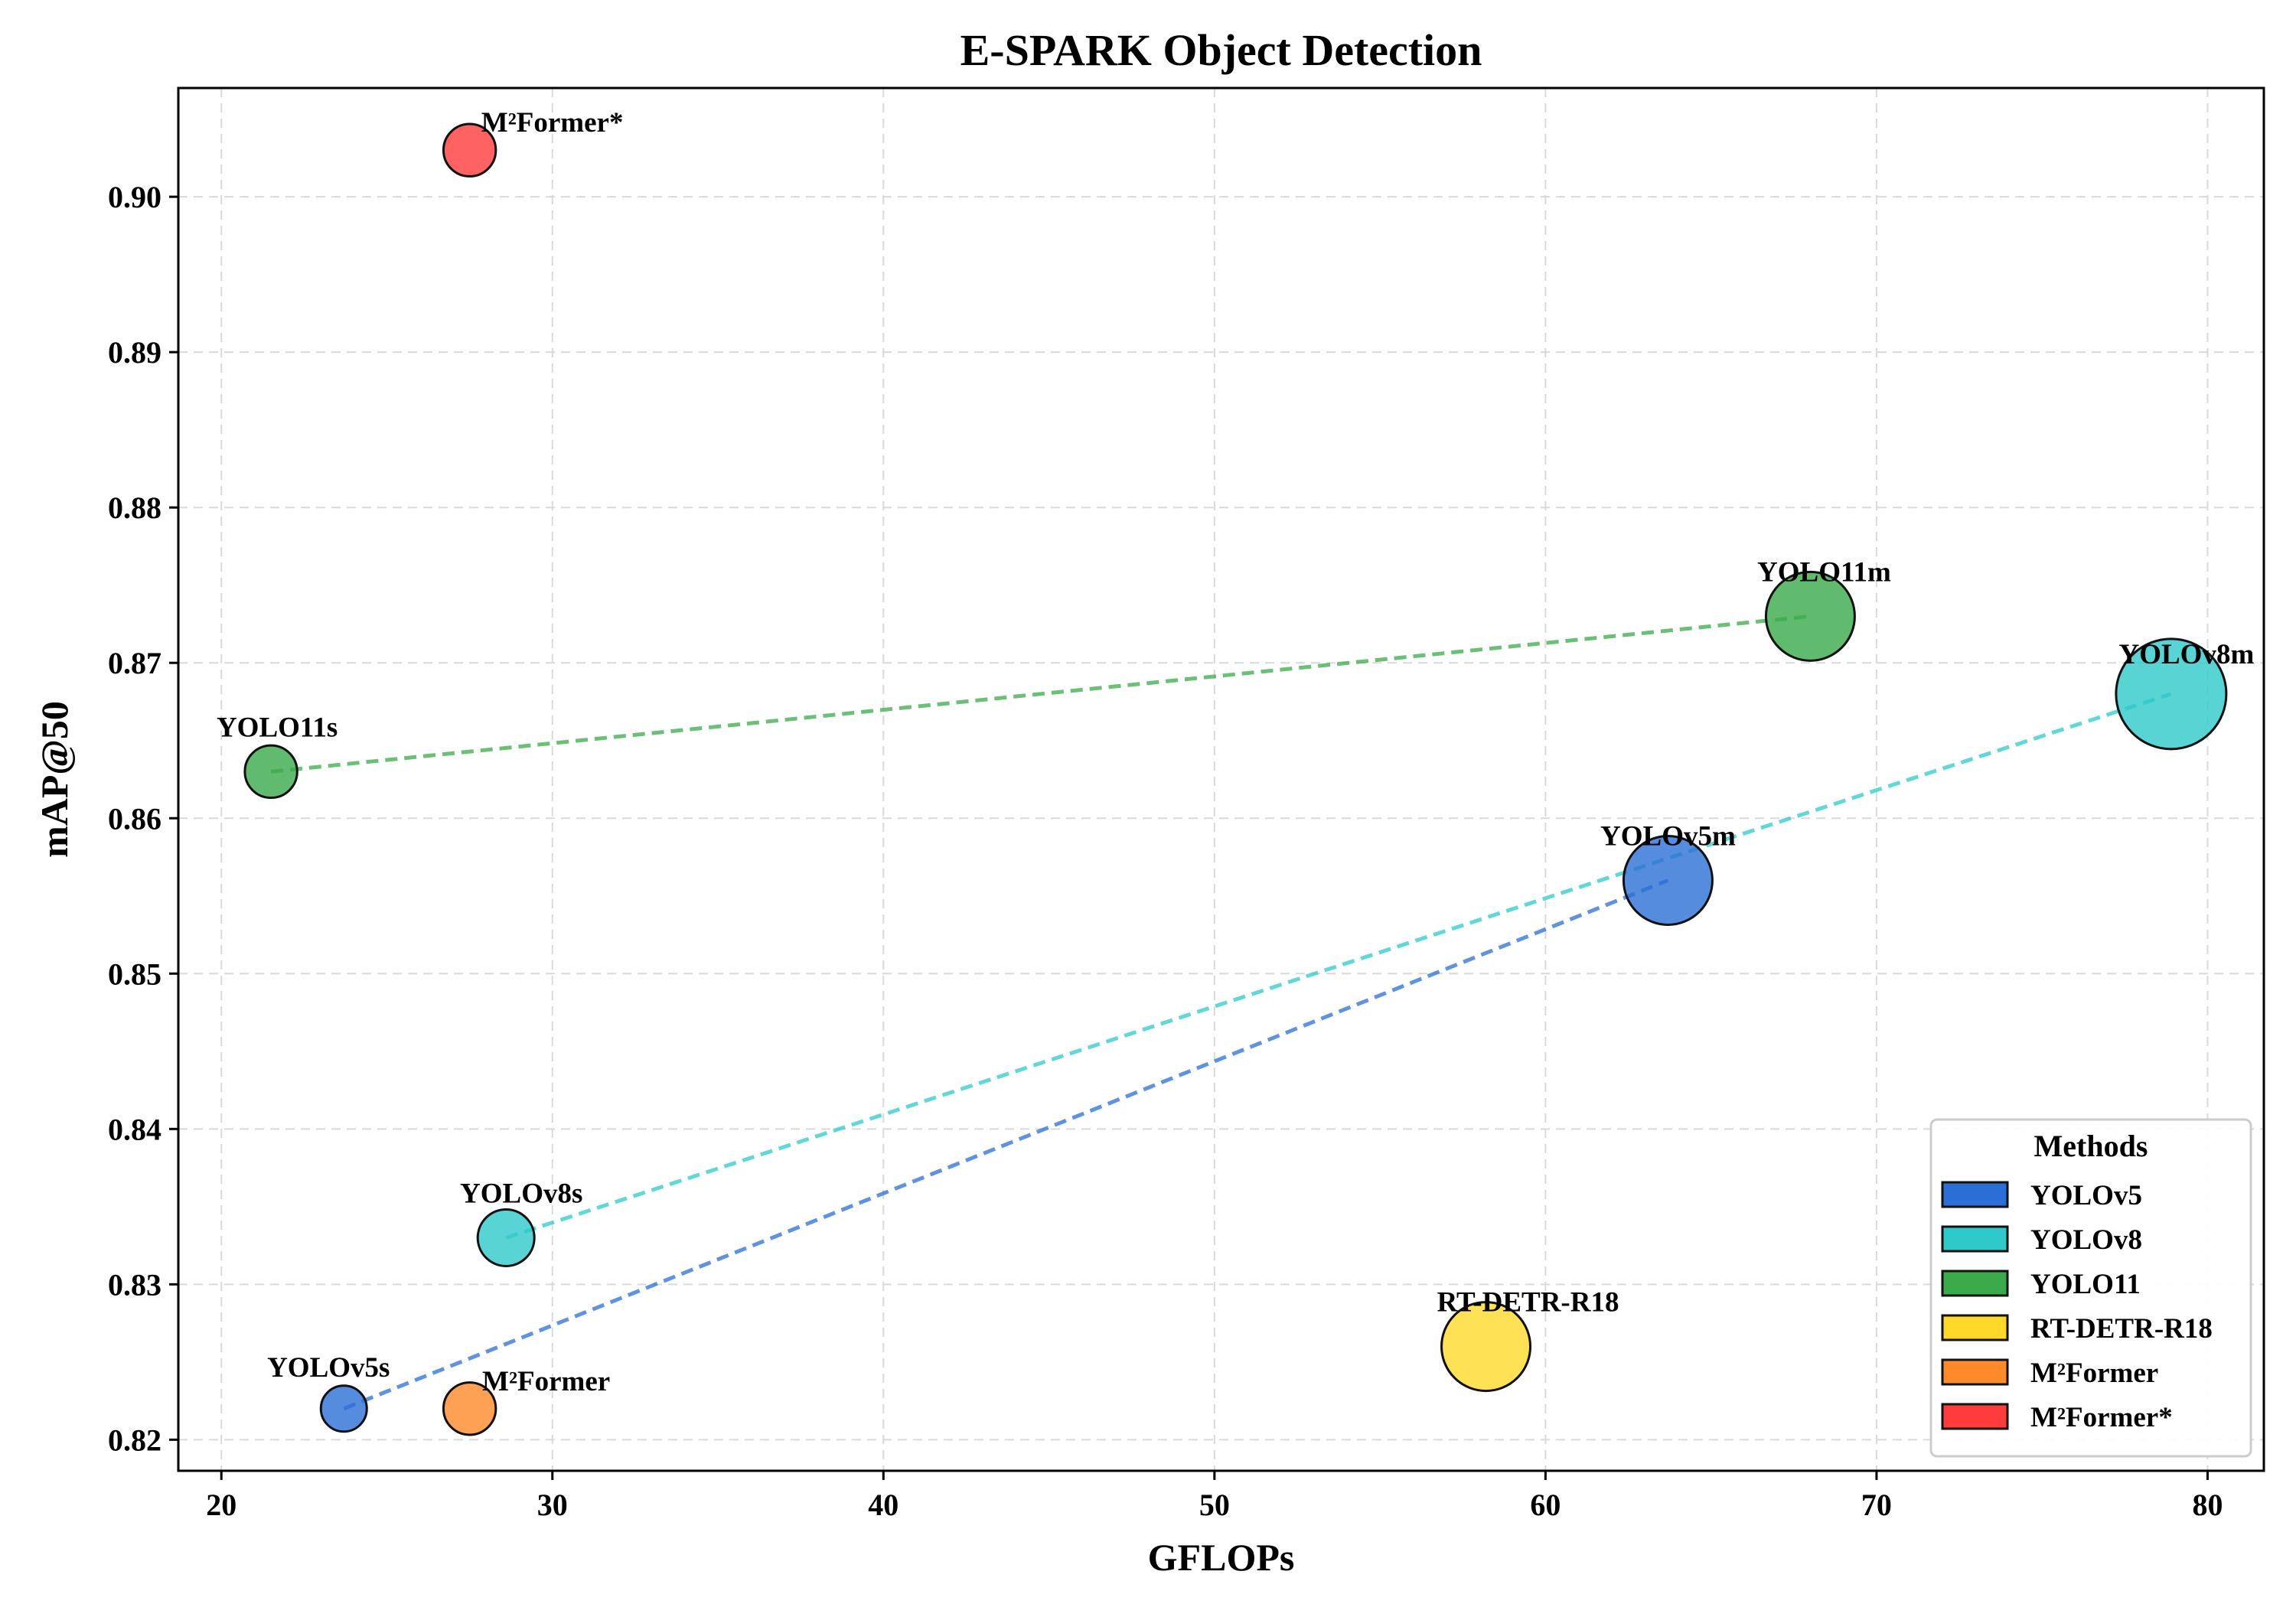  I want to click on data-point-label: YOLOv5m, so click(1668, 836).